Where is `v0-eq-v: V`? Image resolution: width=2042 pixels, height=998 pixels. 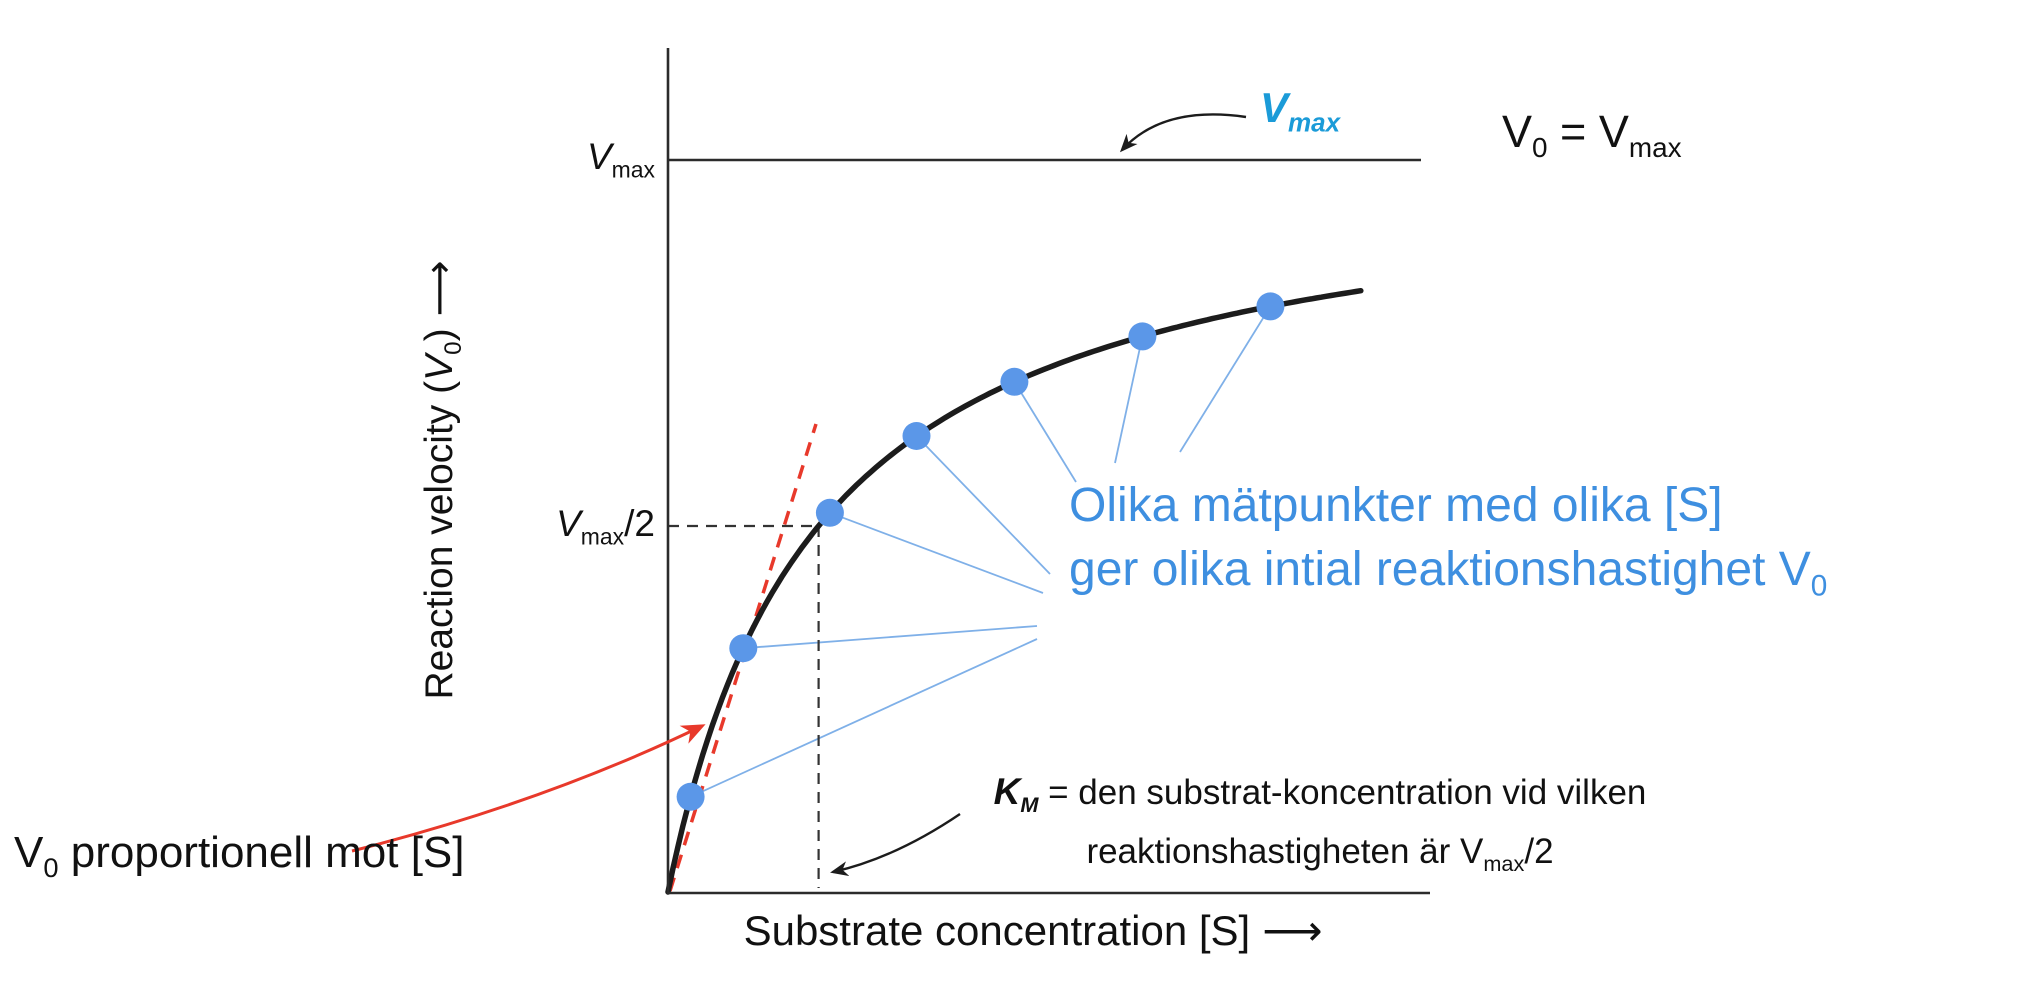
v0-eq-v: V is located at coordinates (1517, 131).